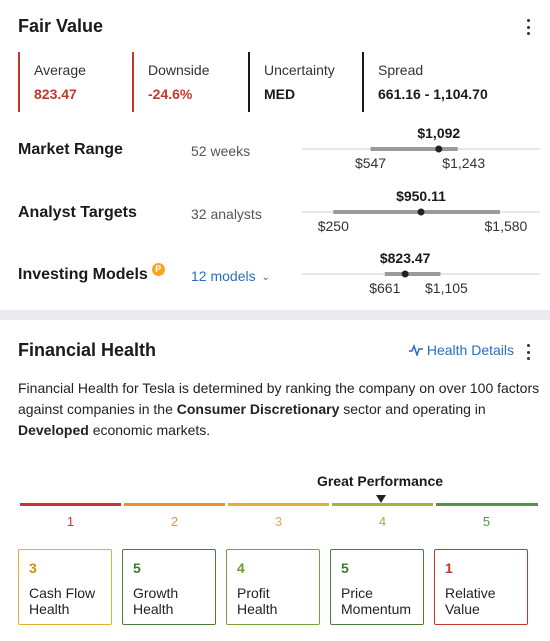  Describe the element at coordinates (528, 352) in the screenshot. I see `financial-health-menu-icon` at that location.